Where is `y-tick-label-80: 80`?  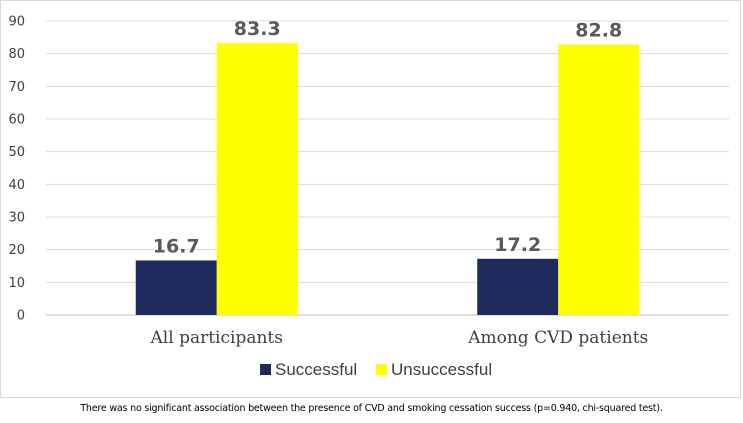
y-tick-label-80: 80 is located at coordinates (16, 54).